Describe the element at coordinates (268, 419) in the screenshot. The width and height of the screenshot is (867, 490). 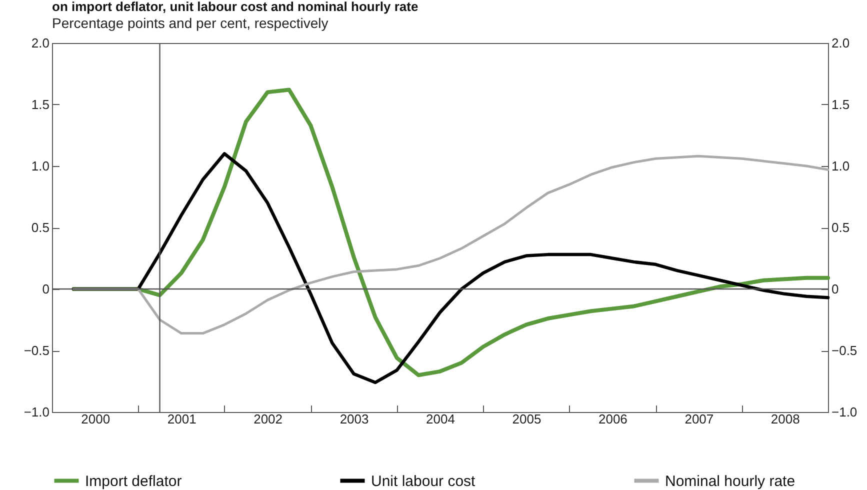
I see `x-tick-label: 2002` at that location.